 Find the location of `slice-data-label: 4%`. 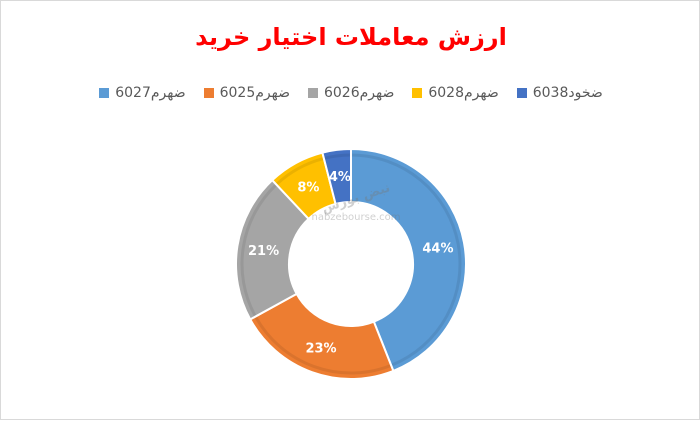

slice-data-label: 4% is located at coordinates (340, 177).